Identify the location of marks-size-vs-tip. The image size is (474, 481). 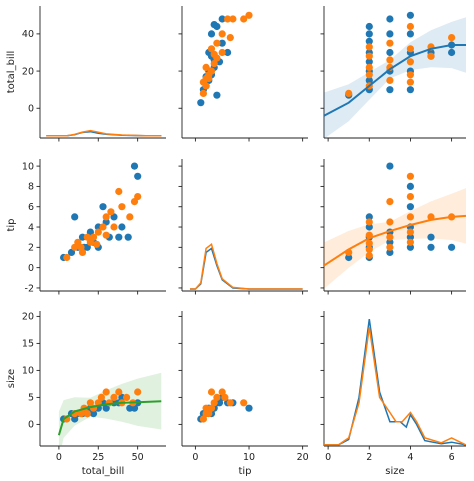
(225, 405).